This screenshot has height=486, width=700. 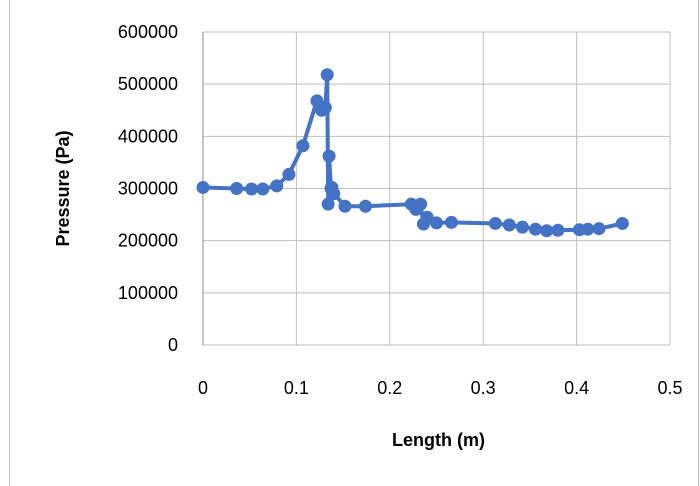 I want to click on y-tick-label: 100000, so click(x=148, y=293).